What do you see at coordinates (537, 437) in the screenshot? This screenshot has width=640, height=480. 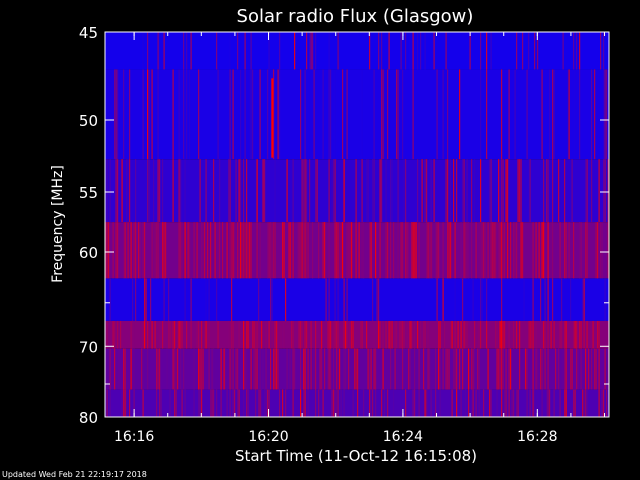 I see `x-tick-label: 16:28` at bounding box center [537, 437].